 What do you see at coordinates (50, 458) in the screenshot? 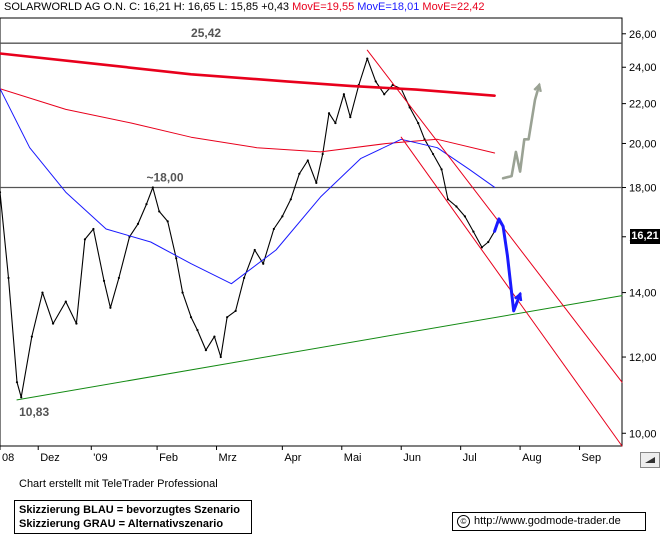
I see `x-tick-label: Dez` at bounding box center [50, 458].